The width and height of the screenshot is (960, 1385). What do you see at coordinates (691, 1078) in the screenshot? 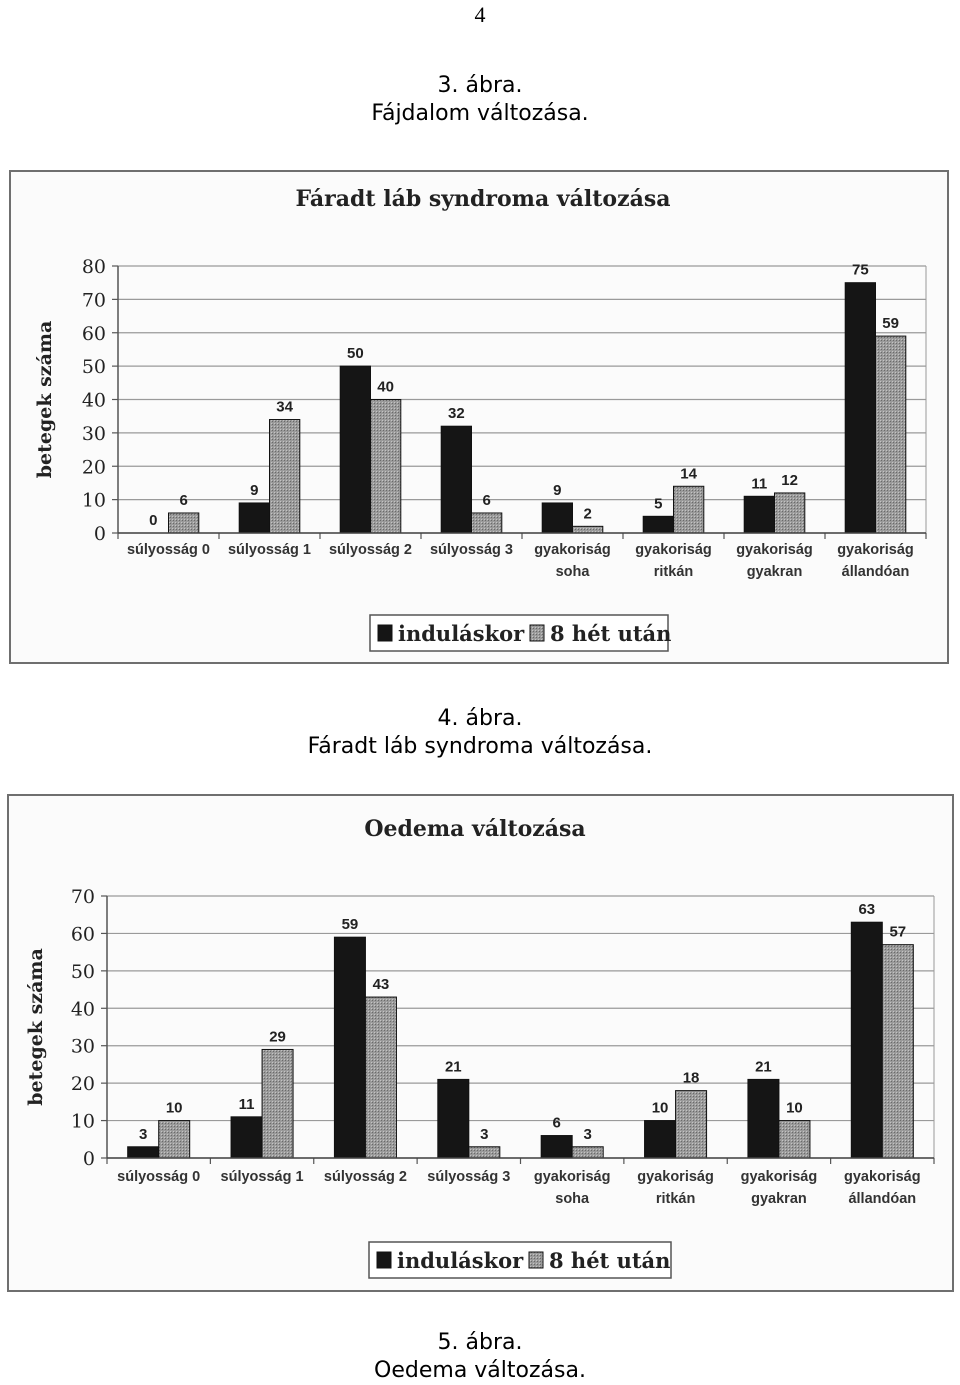
I see `data-label: 18` at bounding box center [691, 1078].